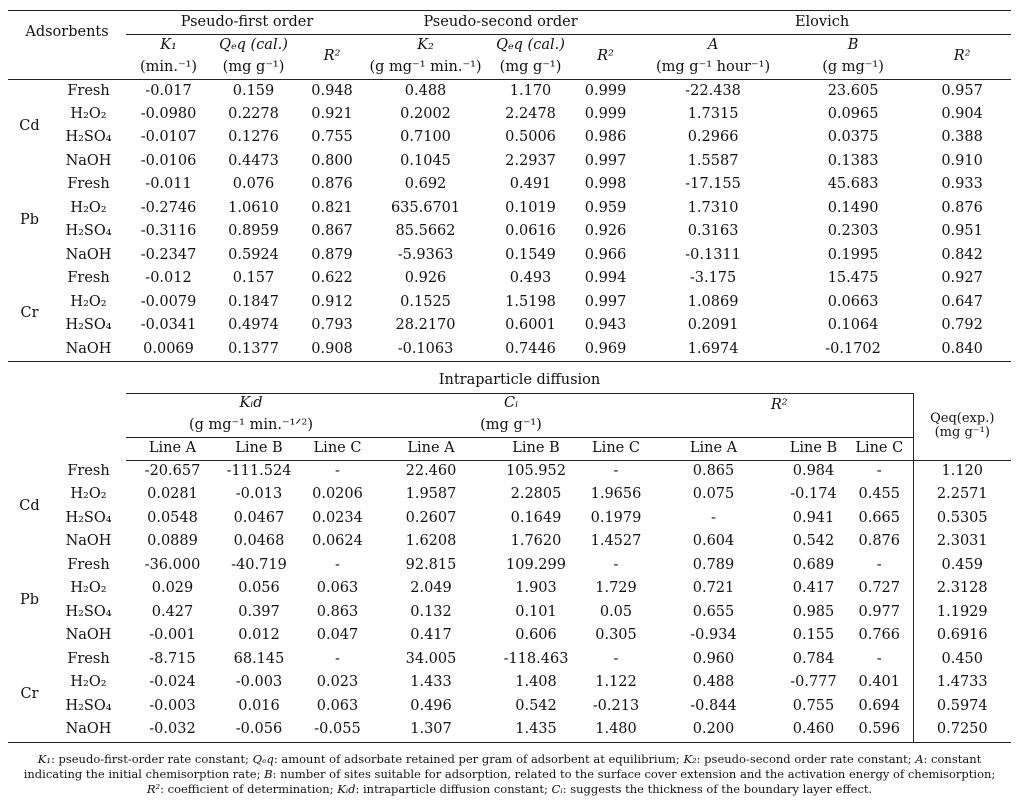  Describe the element at coordinates (879, 729) in the screenshot. I see `value-cell: 0.596` at that location.